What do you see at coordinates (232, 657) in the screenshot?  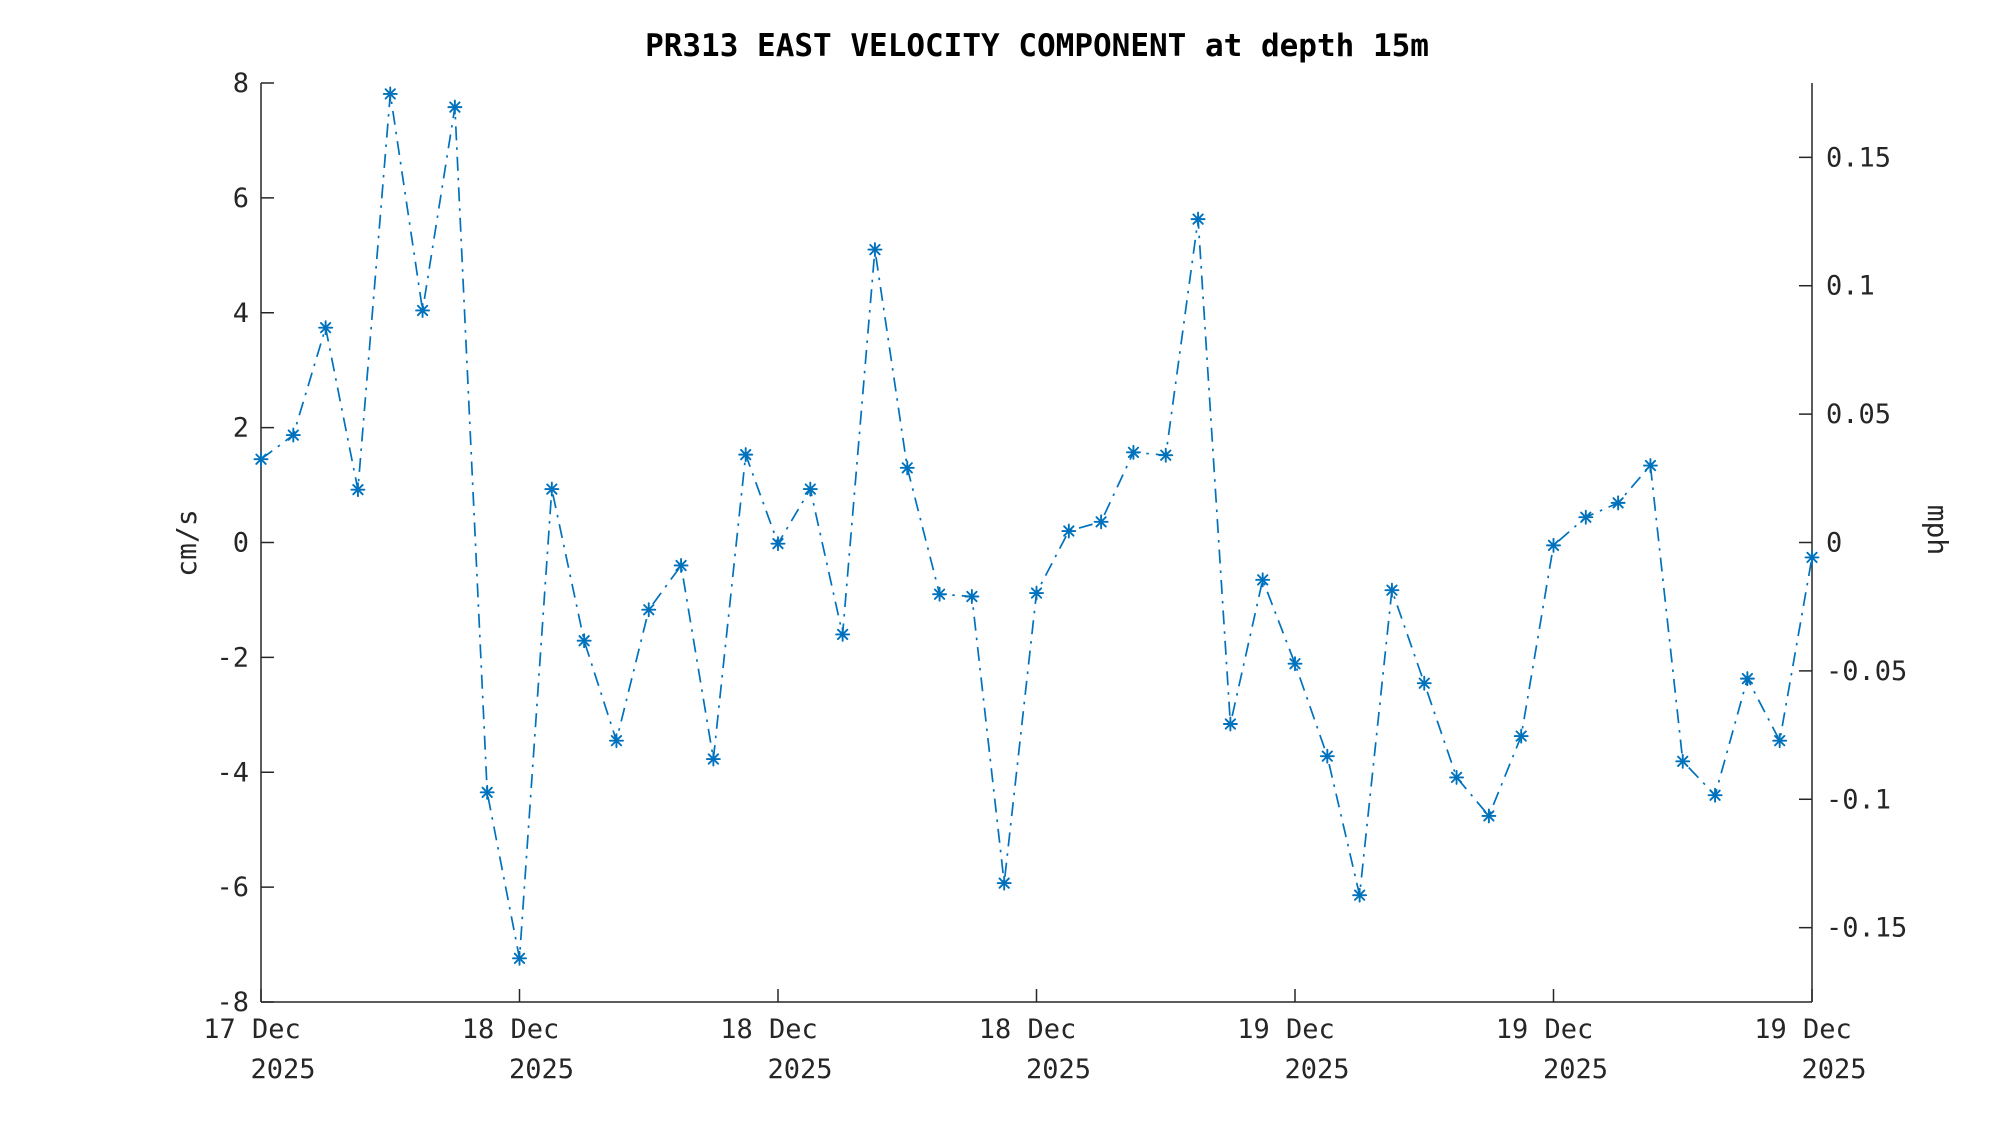 I see `left-tick-label: -2` at bounding box center [232, 657].